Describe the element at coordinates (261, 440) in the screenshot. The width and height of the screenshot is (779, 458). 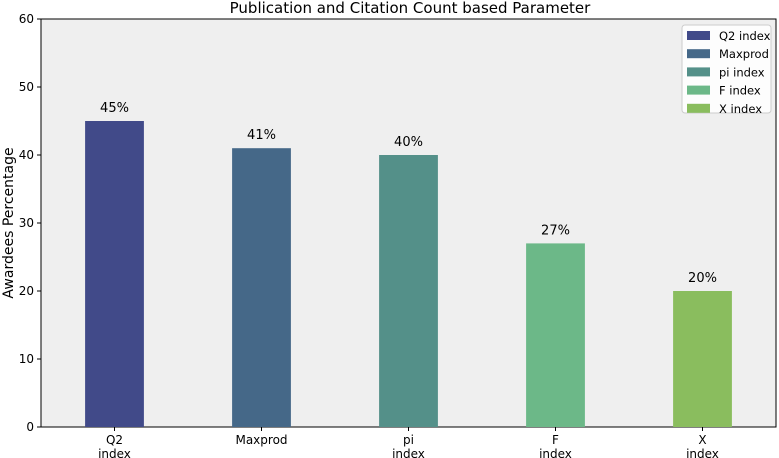
I see `x-tick-label: Maxprod` at that location.